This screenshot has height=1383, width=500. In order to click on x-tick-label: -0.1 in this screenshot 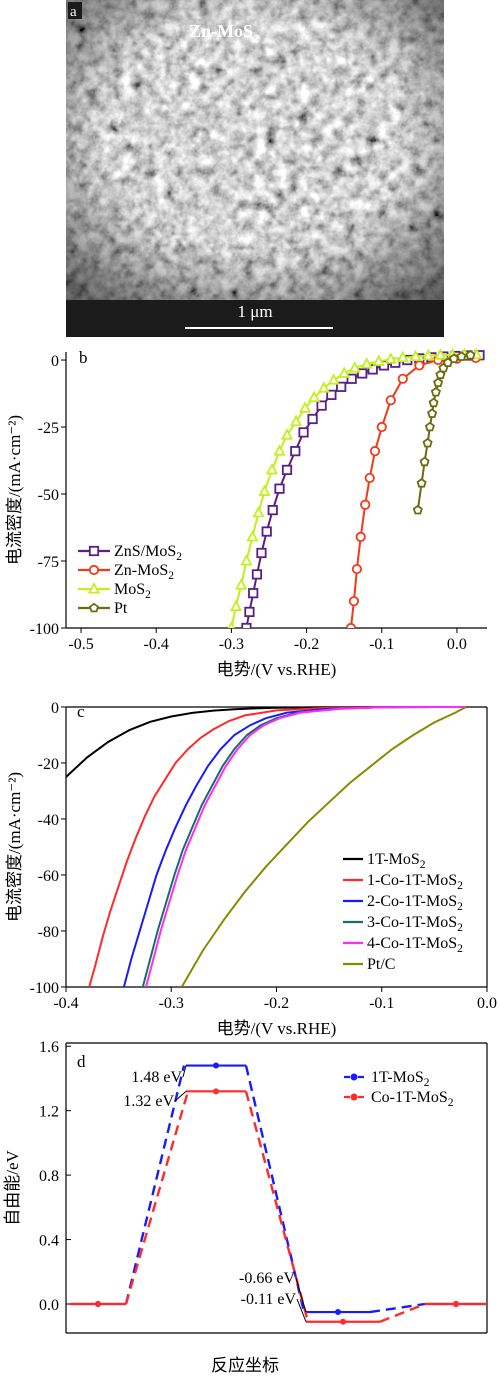, I will do `click(381, 644)`.